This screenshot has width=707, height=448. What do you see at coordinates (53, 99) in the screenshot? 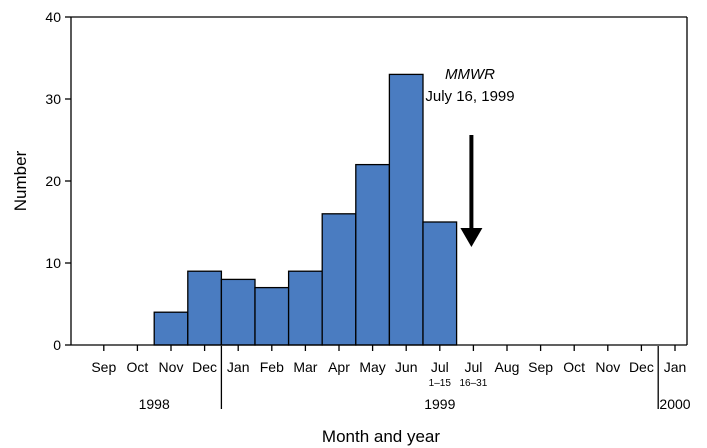
I see `y-tick-label: 30` at bounding box center [53, 99].